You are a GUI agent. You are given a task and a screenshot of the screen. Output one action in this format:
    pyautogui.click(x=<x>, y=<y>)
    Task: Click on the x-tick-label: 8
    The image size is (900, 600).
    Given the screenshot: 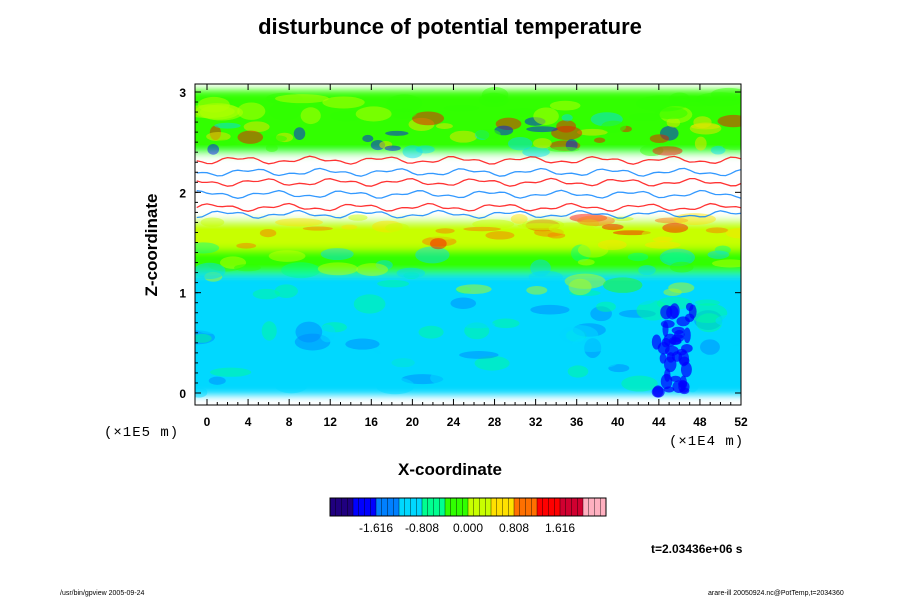 What is the action you would take?
    pyautogui.click(x=289, y=422)
    